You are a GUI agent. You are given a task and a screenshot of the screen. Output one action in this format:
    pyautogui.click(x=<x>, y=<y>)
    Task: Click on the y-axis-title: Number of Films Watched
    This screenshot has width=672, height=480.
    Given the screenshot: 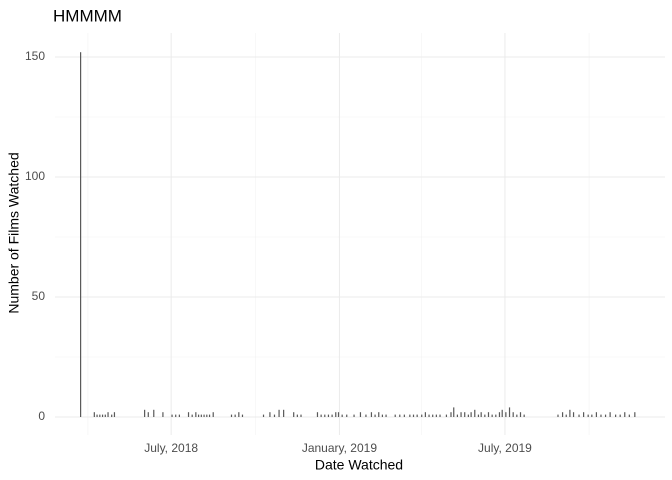 What is the action you would take?
    pyautogui.click(x=14, y=232)
    